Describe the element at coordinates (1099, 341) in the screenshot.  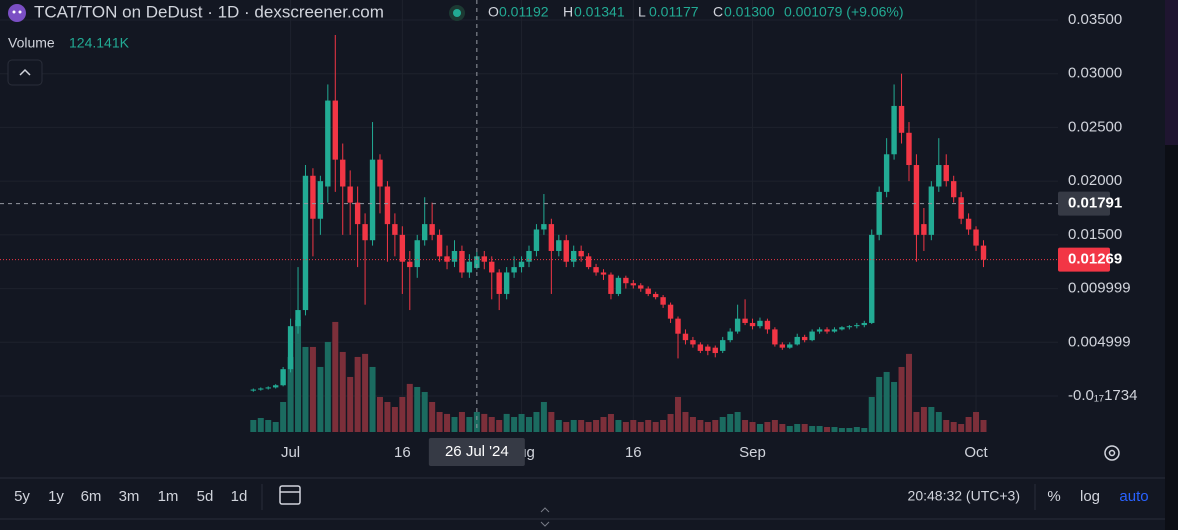
I see `y-tick-label: 0.004999` at that location.